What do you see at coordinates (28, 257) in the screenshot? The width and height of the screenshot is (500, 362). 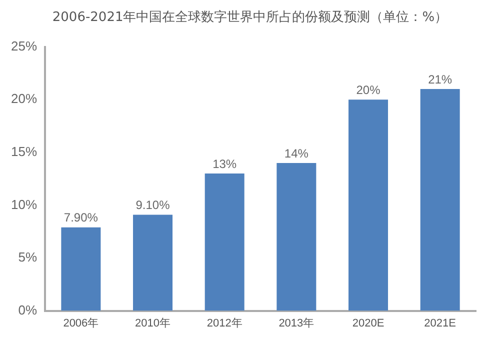 I see `y-tick-label: 5%` at bounding box center [28, 257].